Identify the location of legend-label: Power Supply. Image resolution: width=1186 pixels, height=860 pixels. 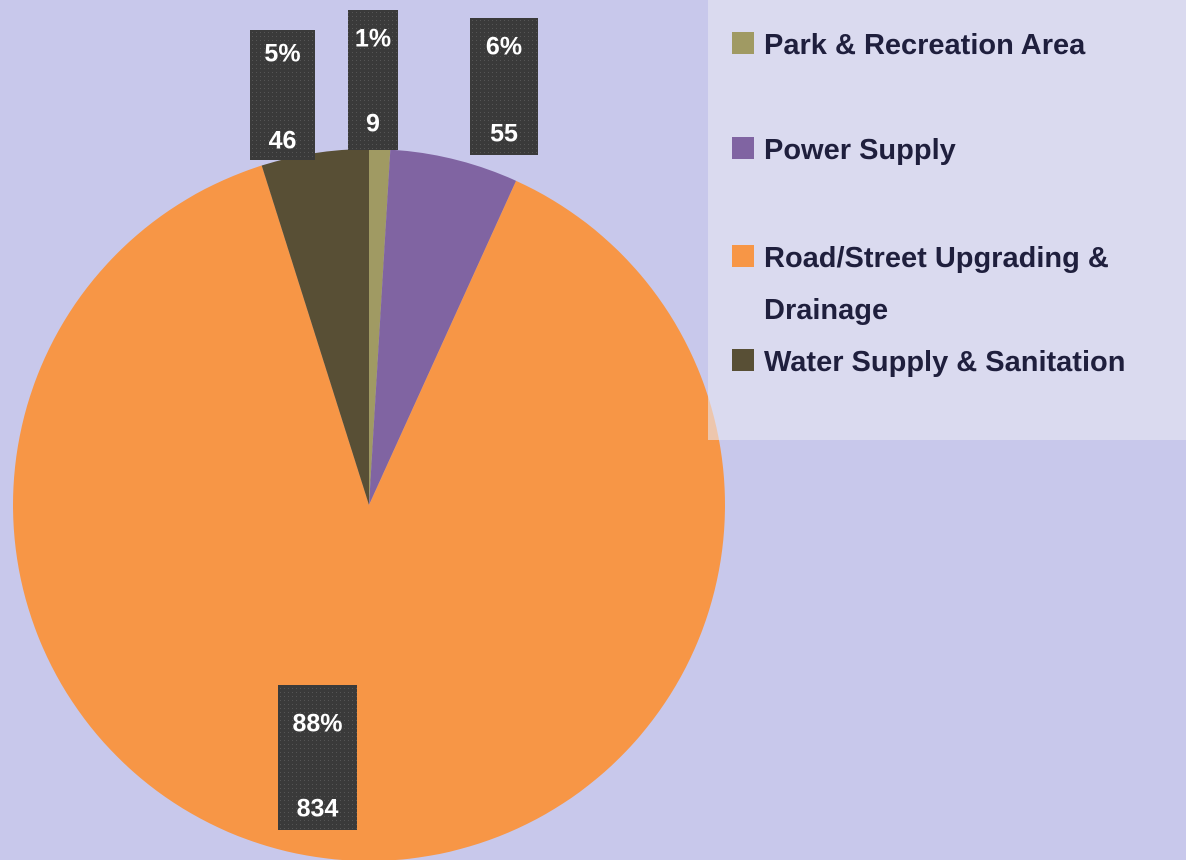
(860, 150).